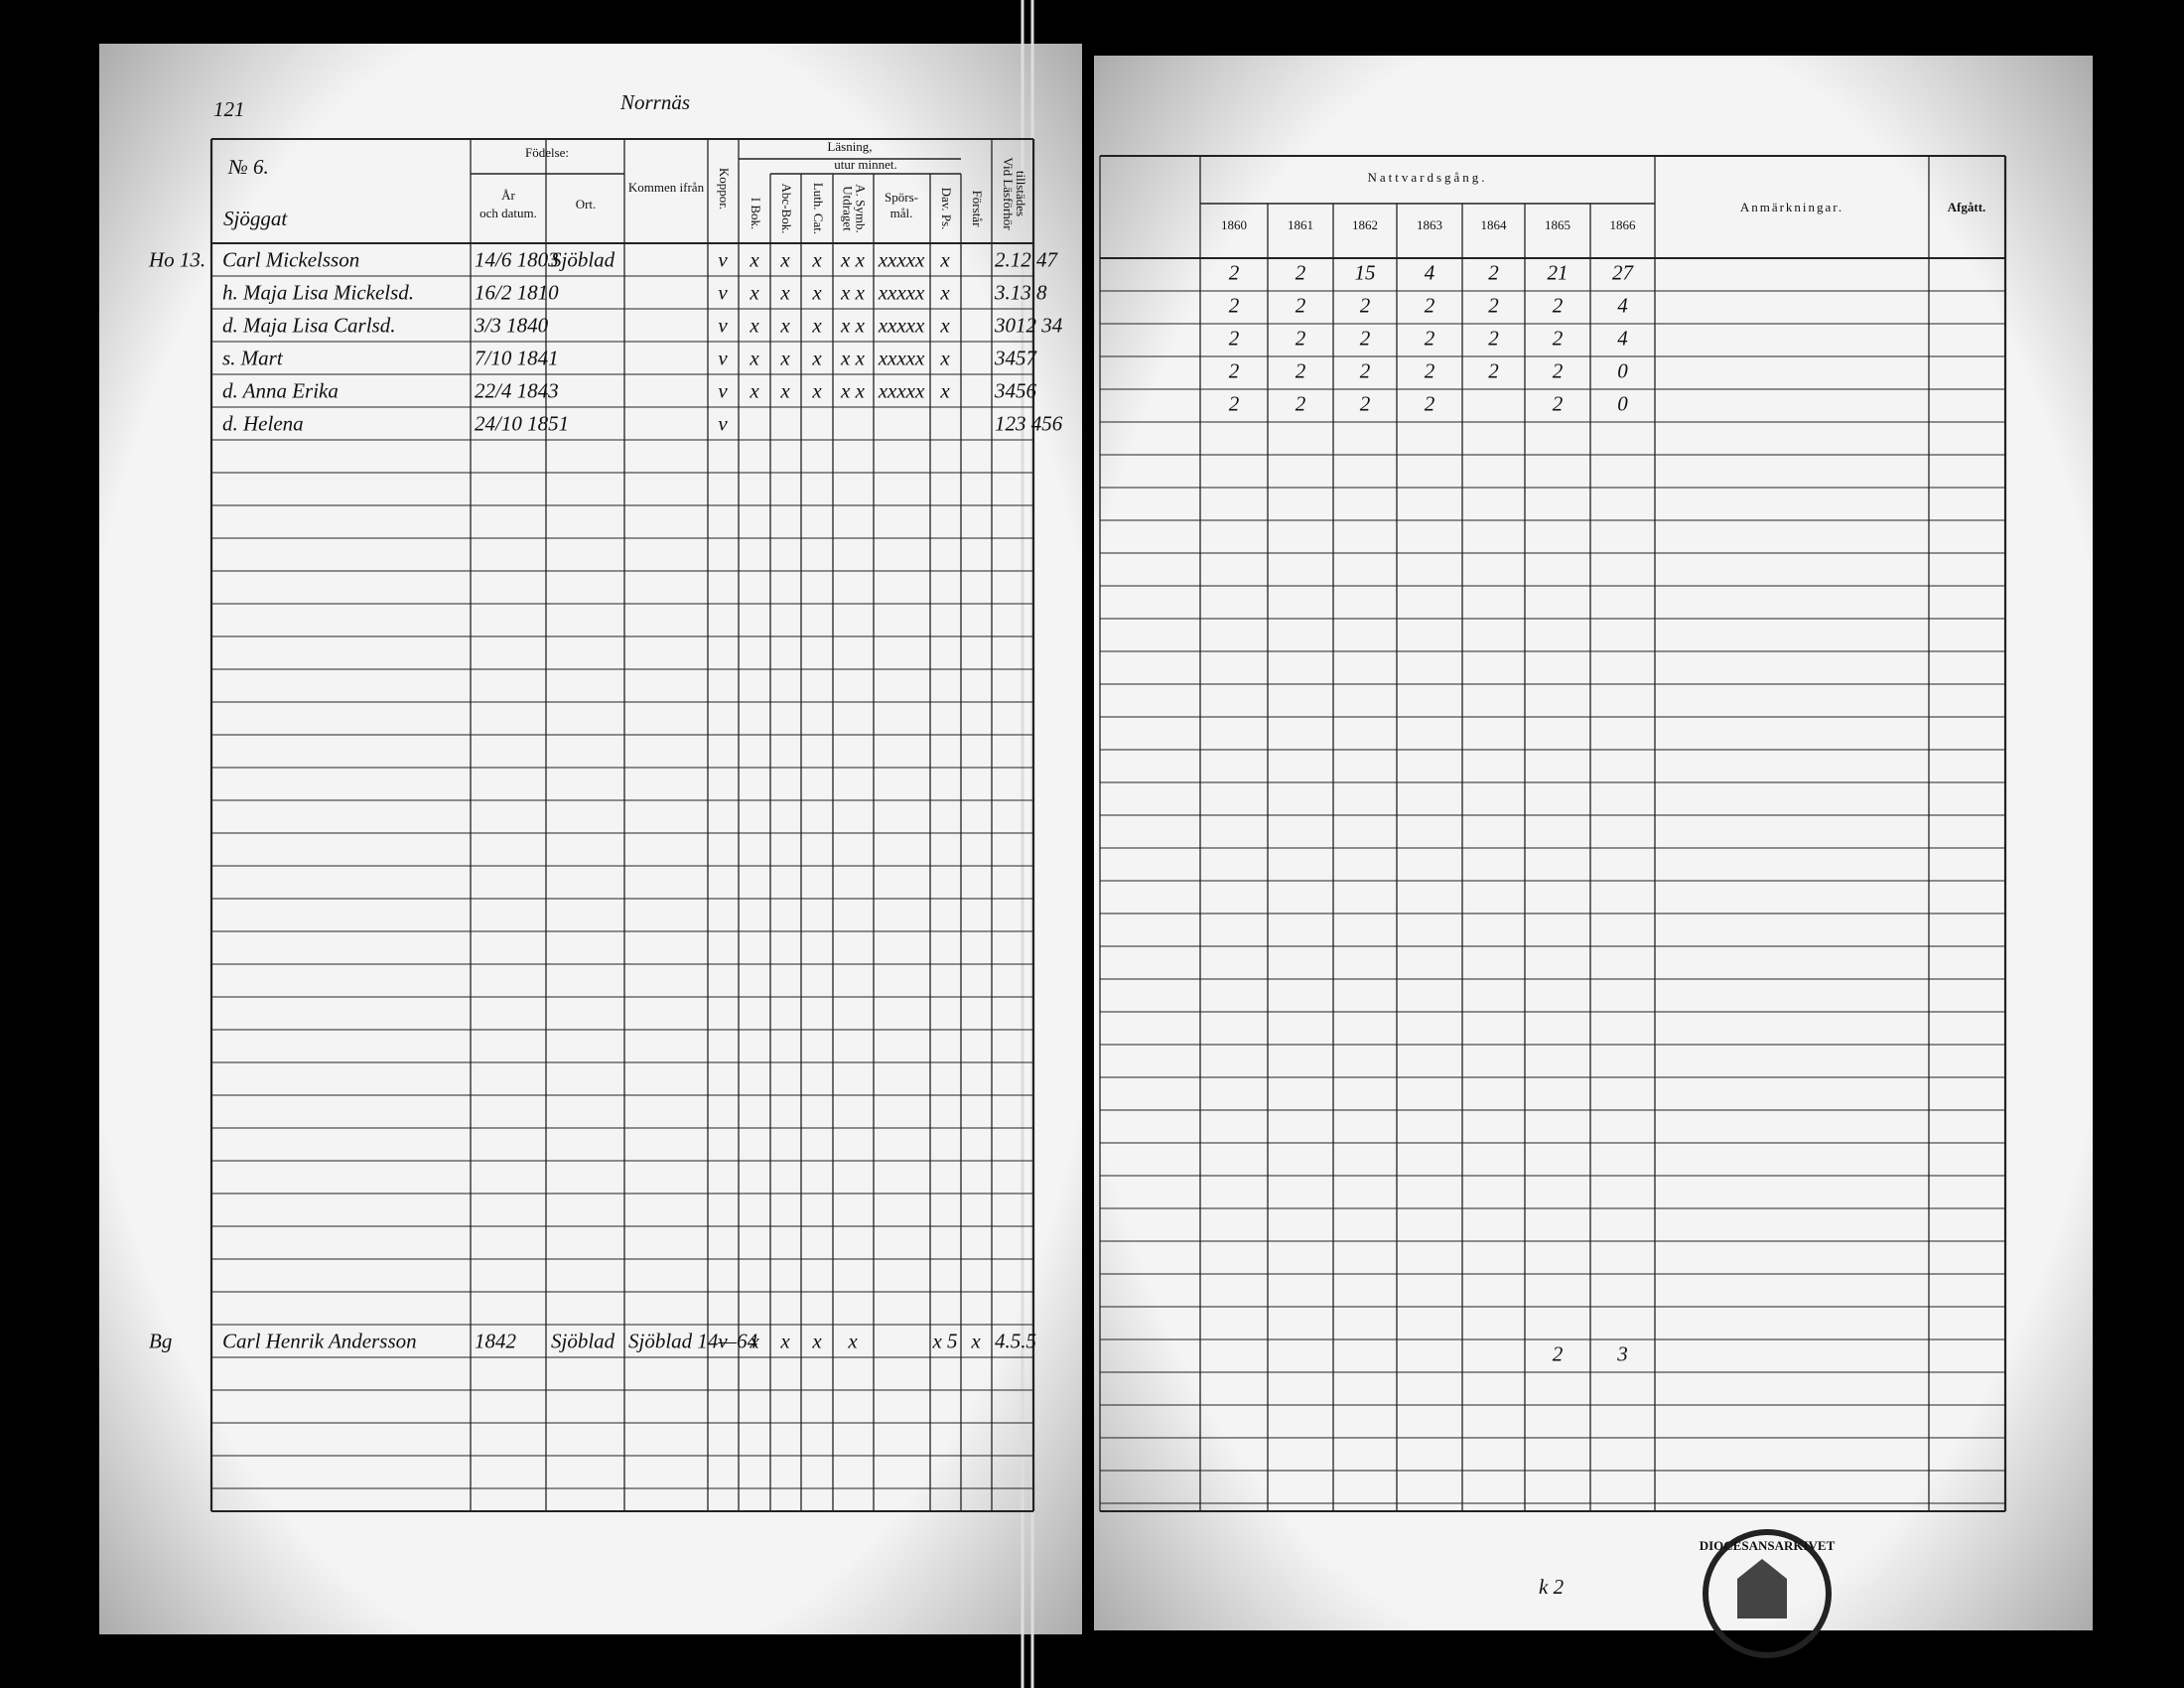 This screenshot has height=1688, width=2184. Describe the element at coordinates (229, 109) in the screenshot. I see `page-number: 121` at that location.